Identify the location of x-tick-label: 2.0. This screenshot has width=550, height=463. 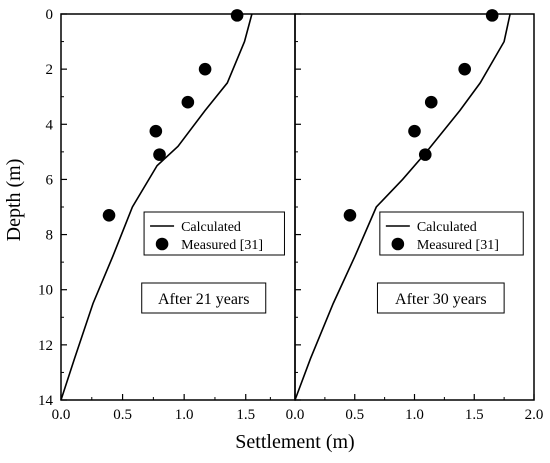
(534, 415).